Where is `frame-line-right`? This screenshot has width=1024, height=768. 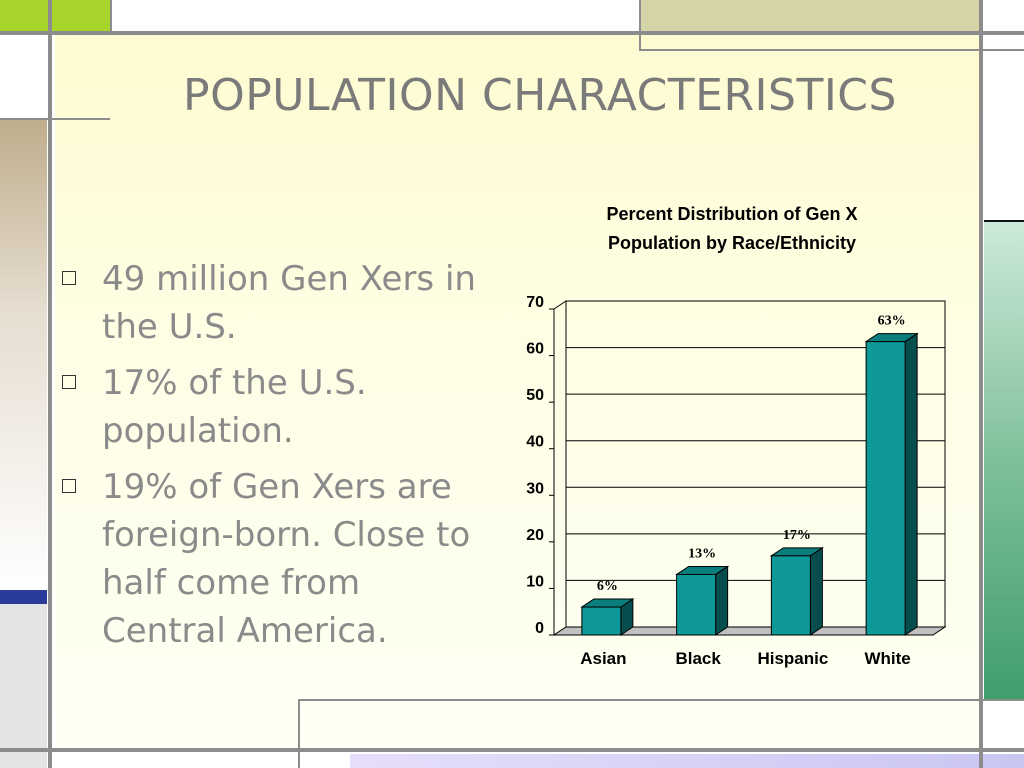 frame-line-right is located at coordinates (981, 384).